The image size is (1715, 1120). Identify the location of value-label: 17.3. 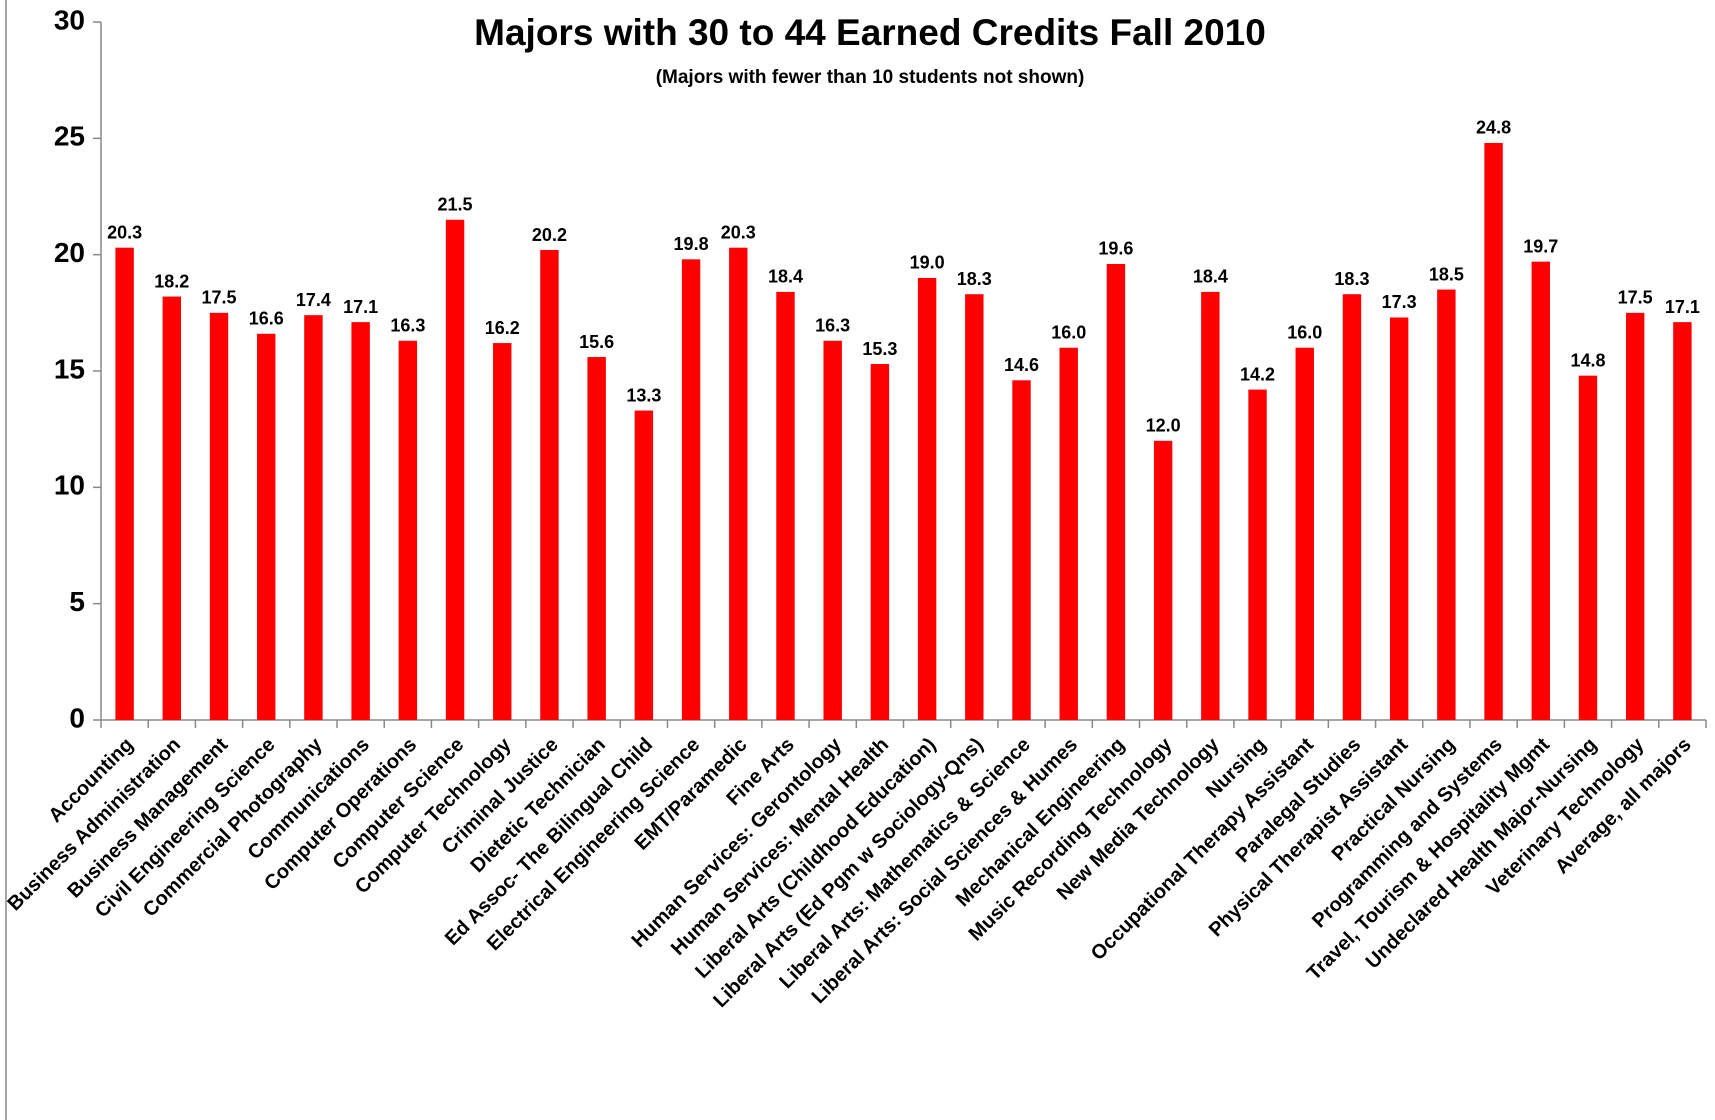
(1399, 302).